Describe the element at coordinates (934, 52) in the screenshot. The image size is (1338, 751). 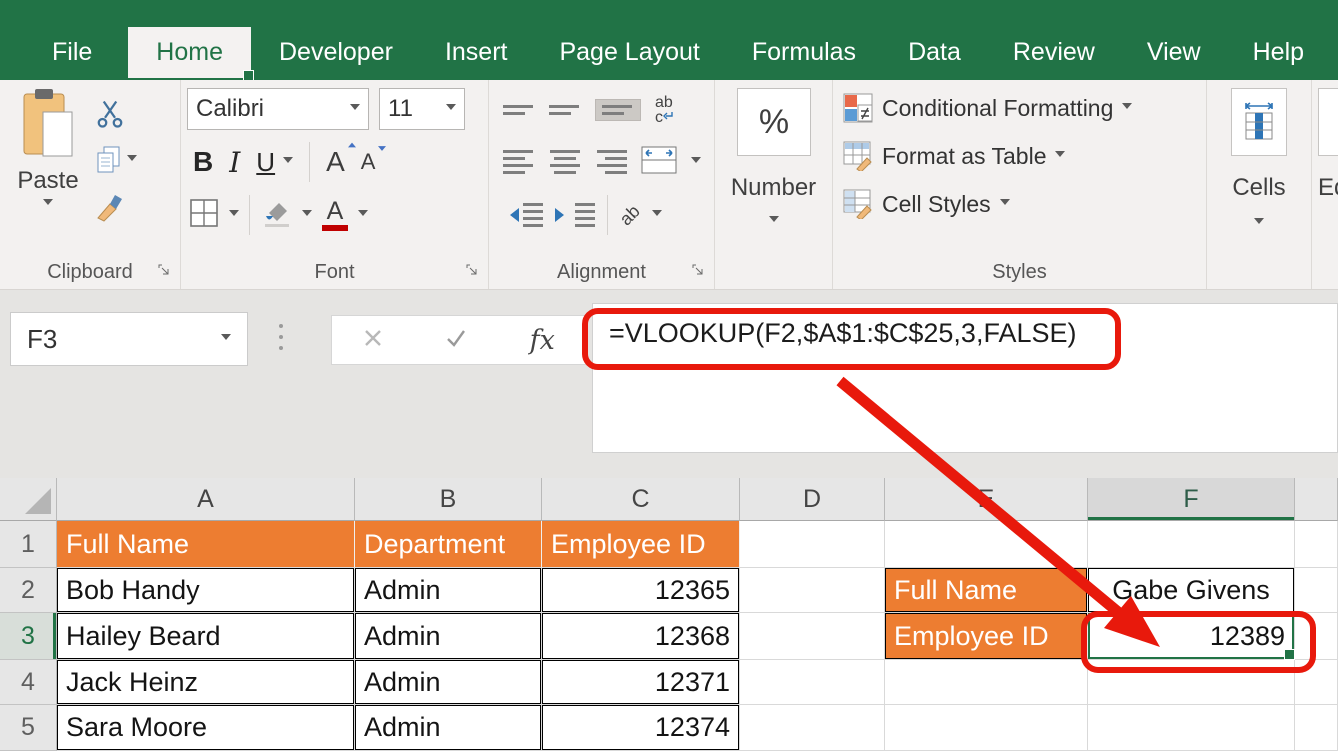
I see `tab-data: Data` at that location.